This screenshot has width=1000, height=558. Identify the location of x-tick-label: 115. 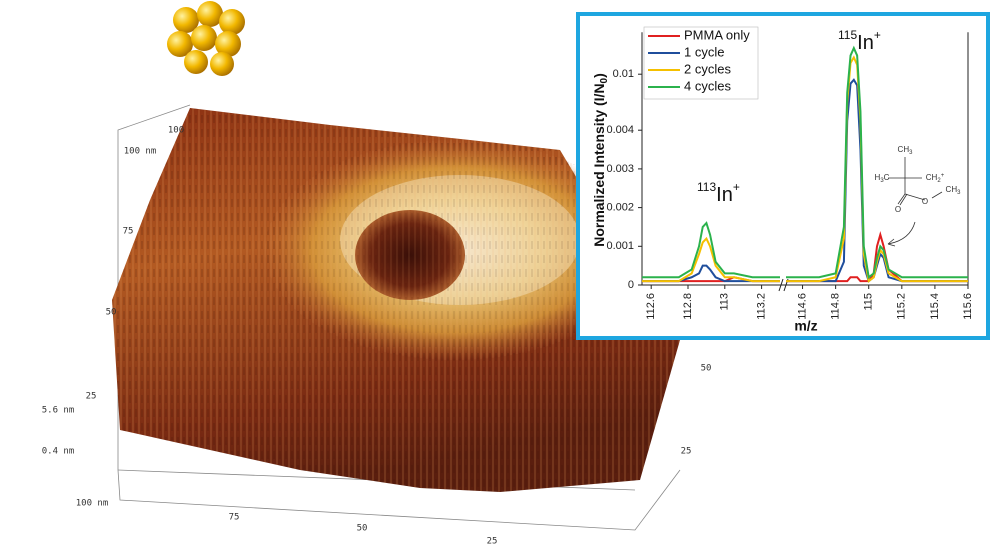
(869, 302).